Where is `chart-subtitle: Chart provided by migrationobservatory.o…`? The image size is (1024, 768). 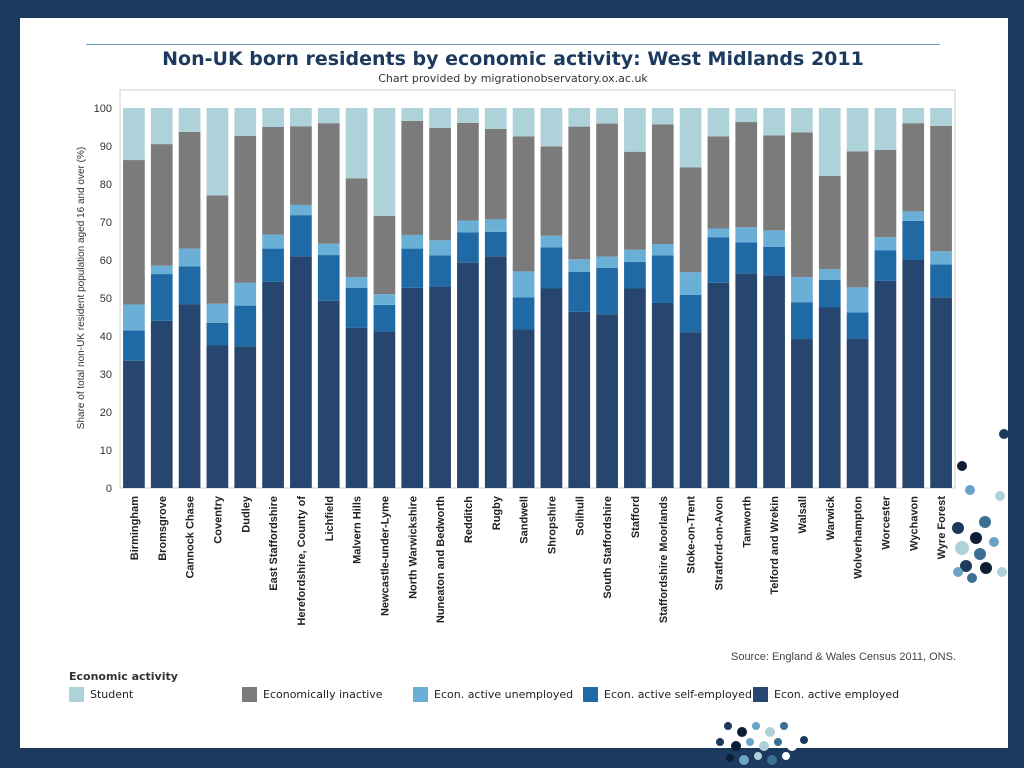 chart-subtitle: Chart provided by migrationobservatory.o… is located at coordinates (513, 78).